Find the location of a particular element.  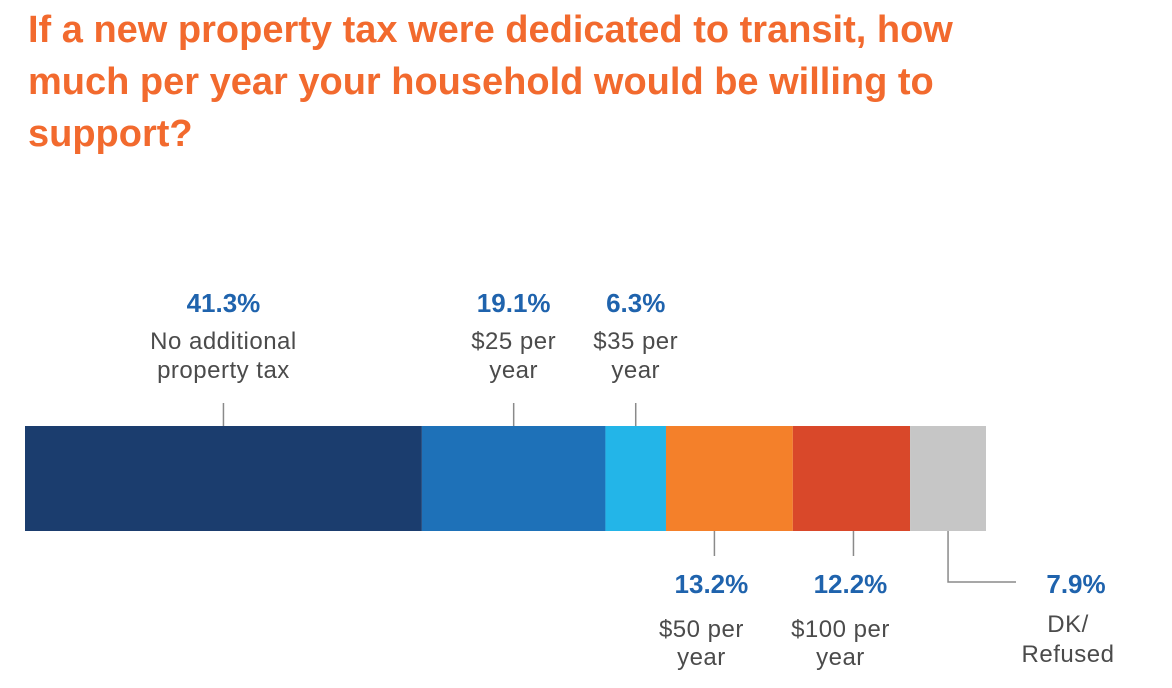

bar-segment-dk-refused is located at coordinates (948, 478).